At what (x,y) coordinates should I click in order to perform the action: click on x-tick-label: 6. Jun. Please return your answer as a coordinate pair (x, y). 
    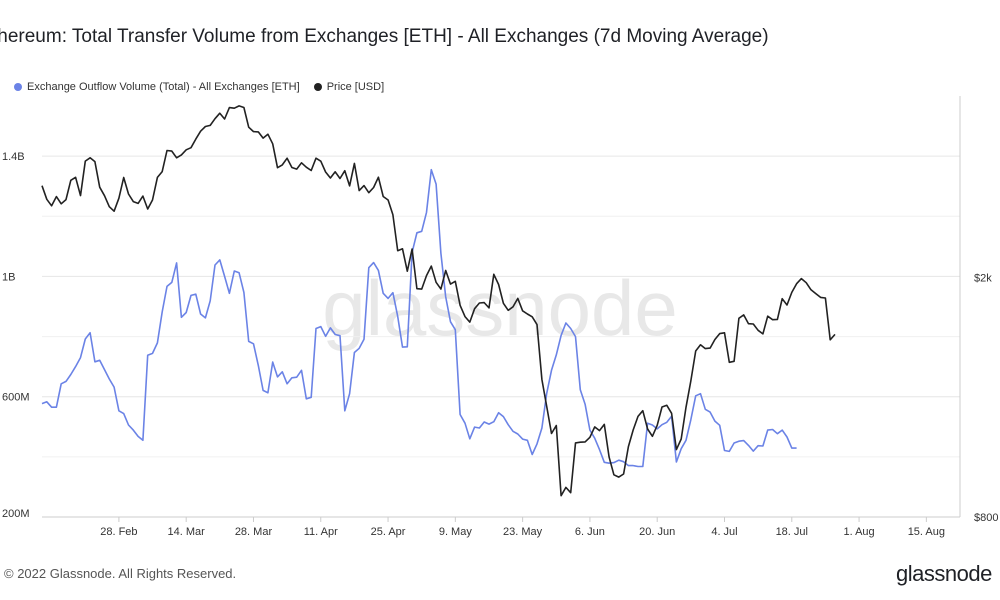
    Looking at the image, I should click on (590, 532).